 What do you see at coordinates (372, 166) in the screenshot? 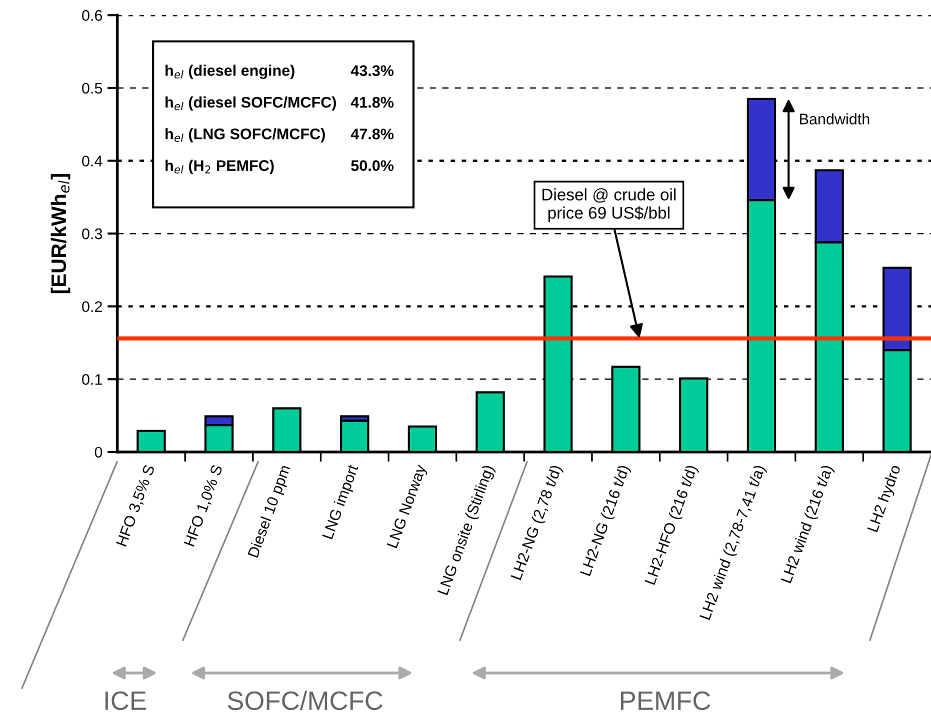
I see `annotation: 50.0%` at bounding box center [372, 166].